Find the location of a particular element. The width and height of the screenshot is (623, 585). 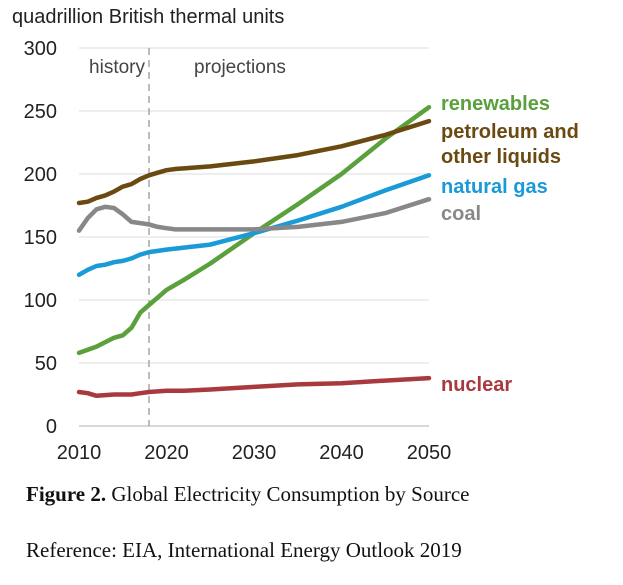

series-line-coal is located at coordinates (254, 214).